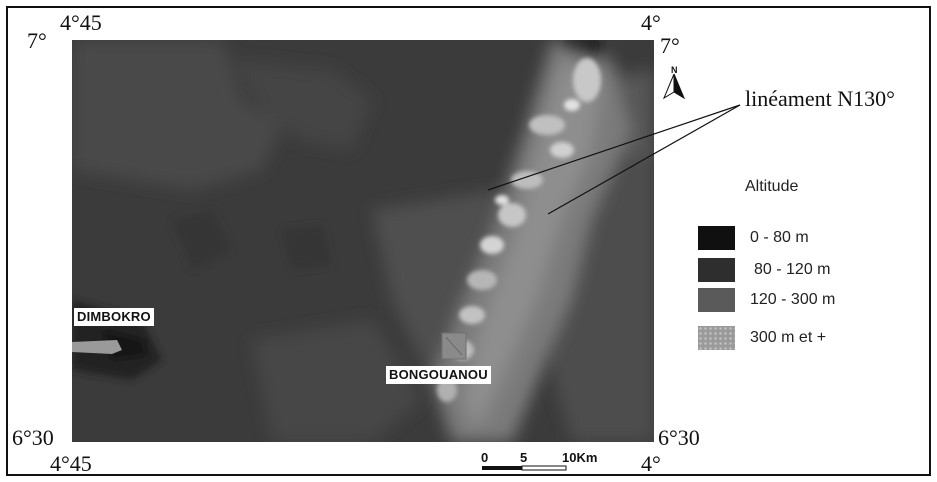 The image size is (937, 482). I want to click on legend-label-80-120: 80 - 120 m, so click(792, 269).